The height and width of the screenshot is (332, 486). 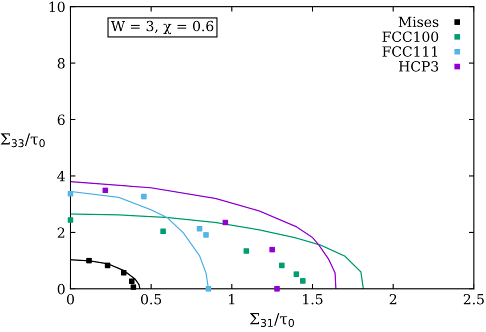 I want to click on x-tick-label: 2.5, so click(x=474, y=299).